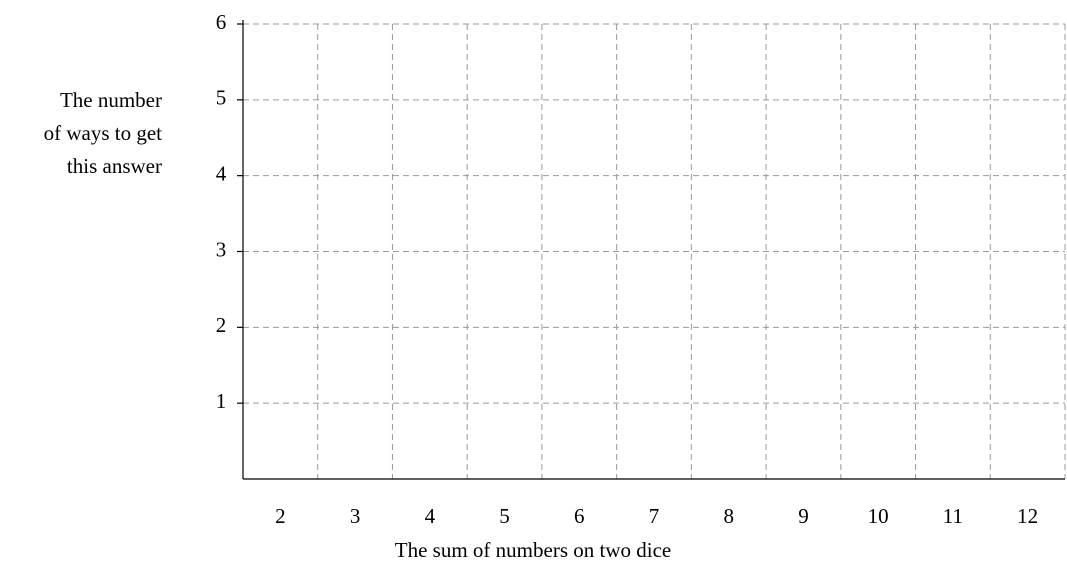  Describe the element at coordinates (579, 516) in the screenshot. I see `x-tick-label: 6` at that location.